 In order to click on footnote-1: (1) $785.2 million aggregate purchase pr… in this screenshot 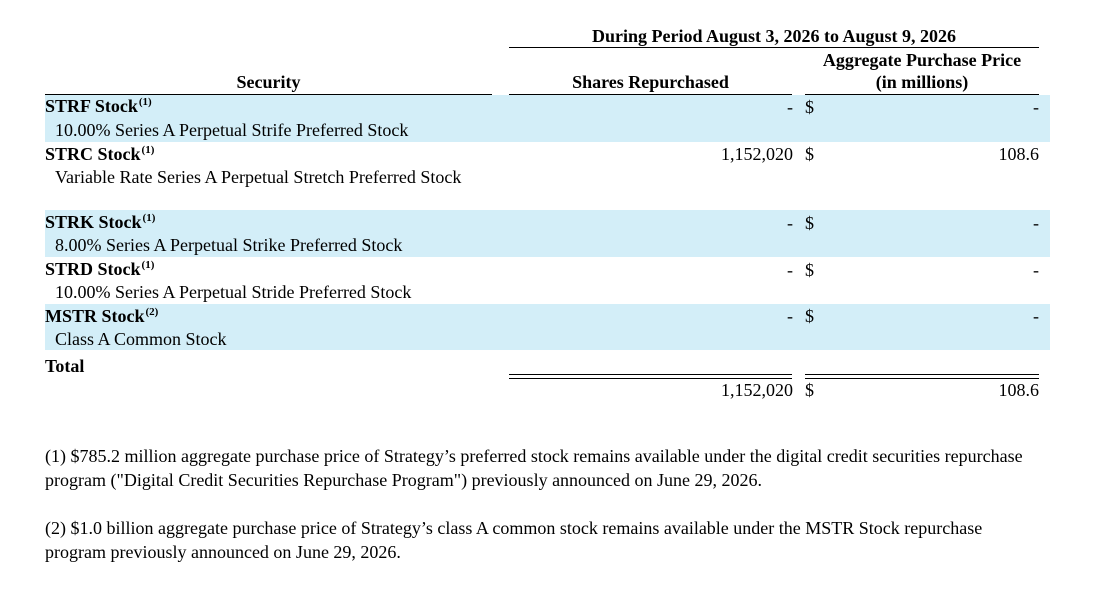, I will do `click(534, 468)`.